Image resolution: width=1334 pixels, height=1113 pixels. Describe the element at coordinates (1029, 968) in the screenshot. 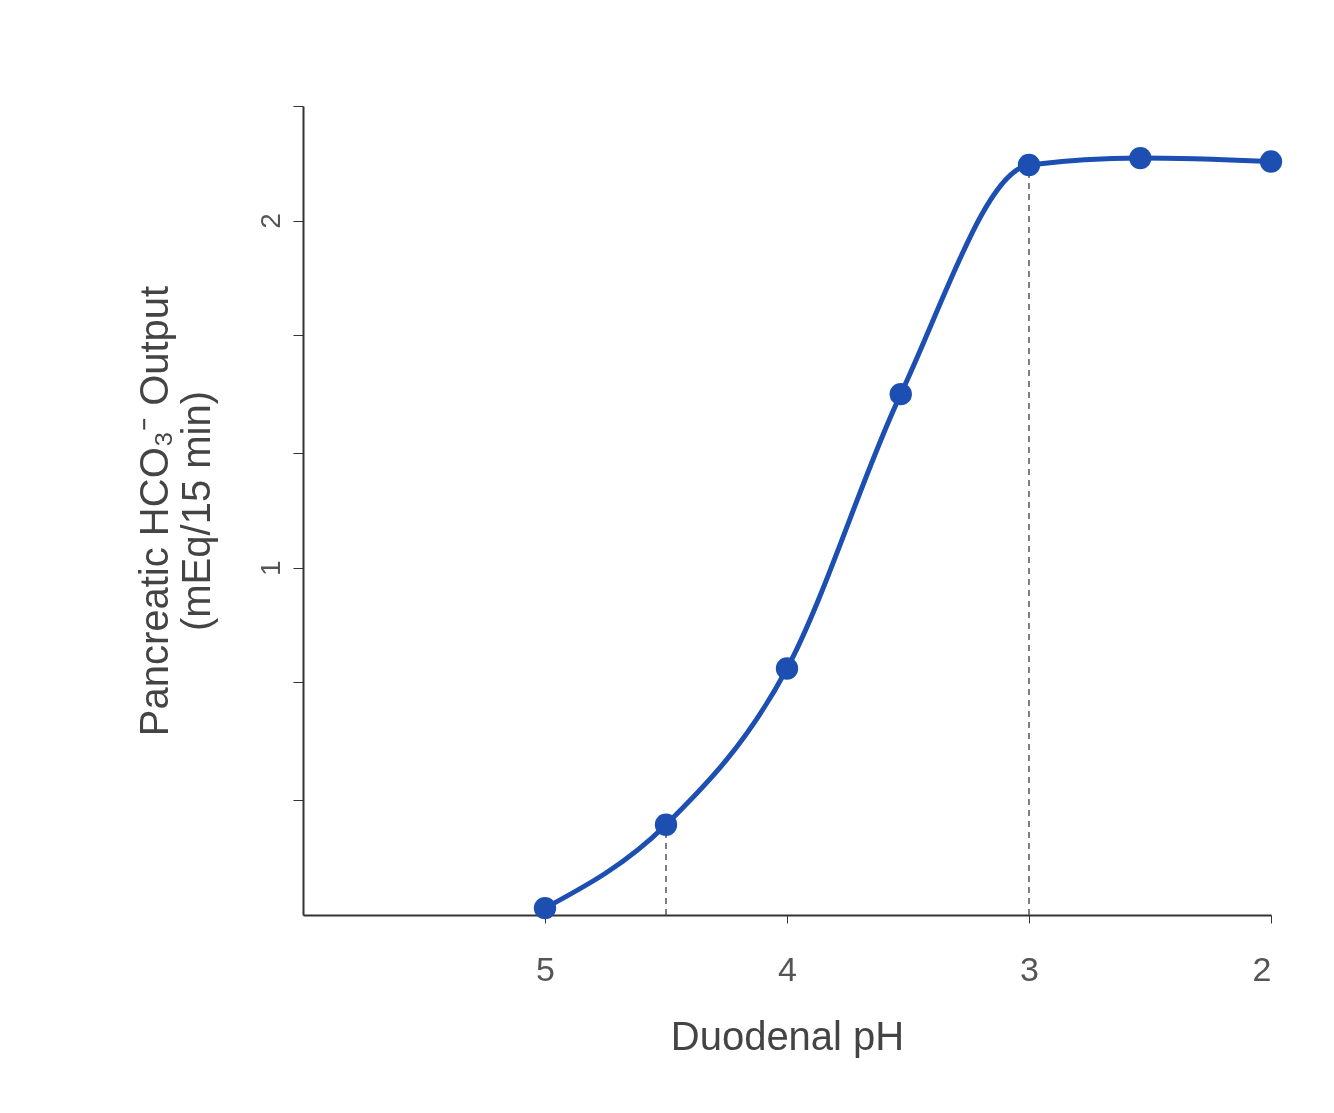

I see `x-tick-label: 3` at that location.